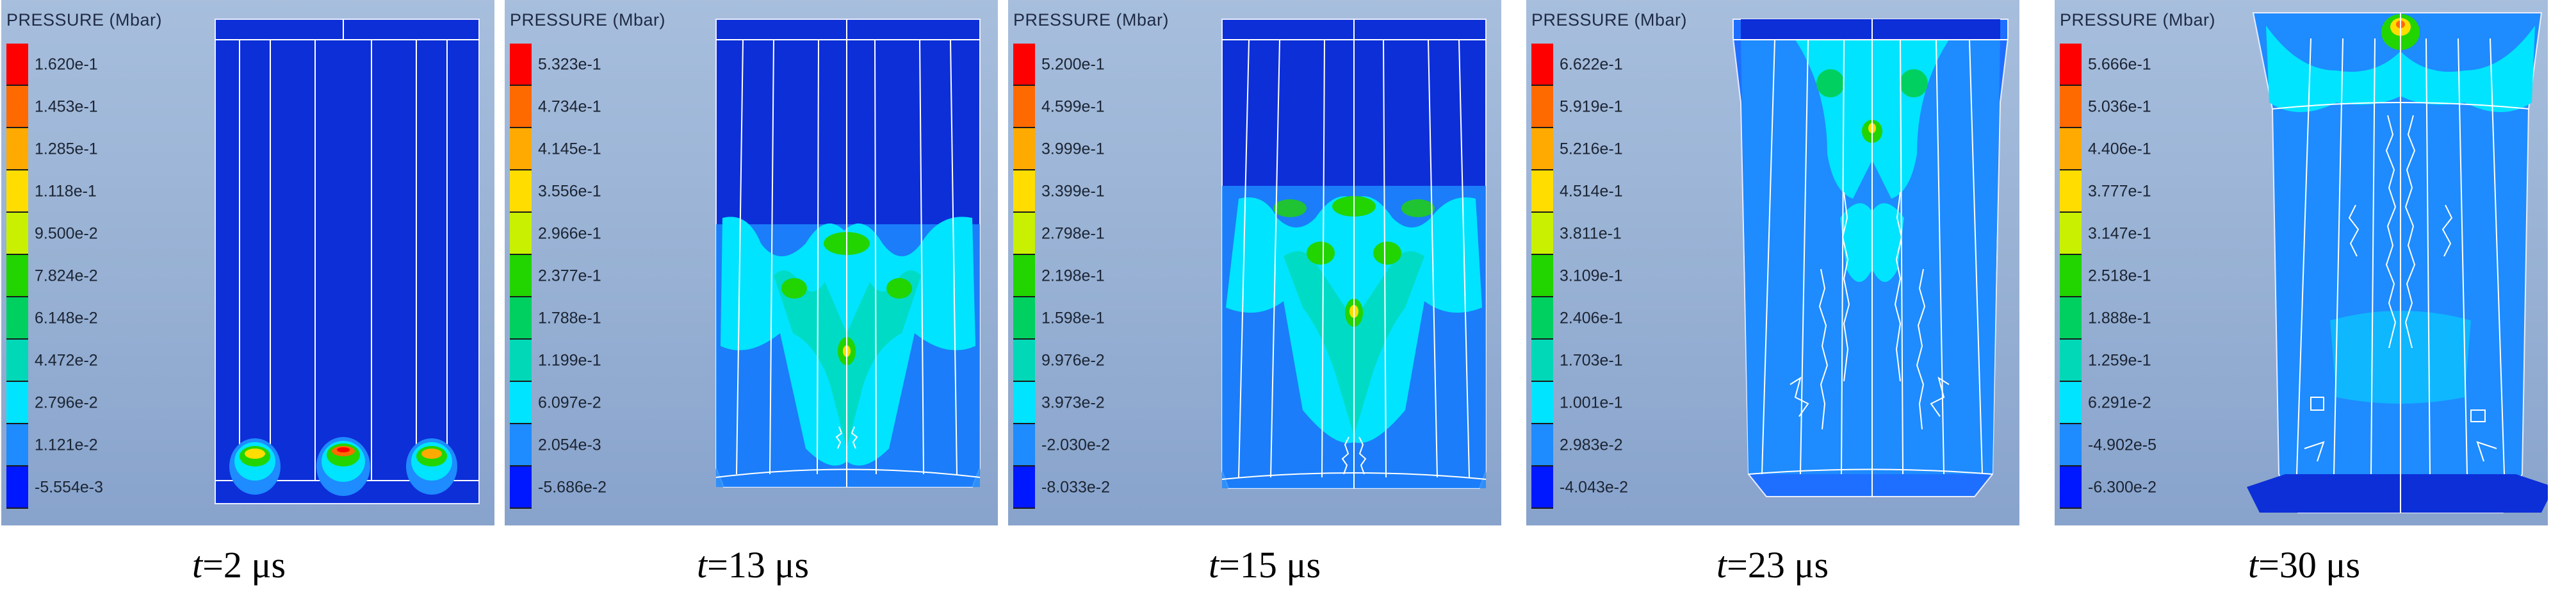  I want to click on legend-tick-label: -5.554e-3, so click(69, 487).